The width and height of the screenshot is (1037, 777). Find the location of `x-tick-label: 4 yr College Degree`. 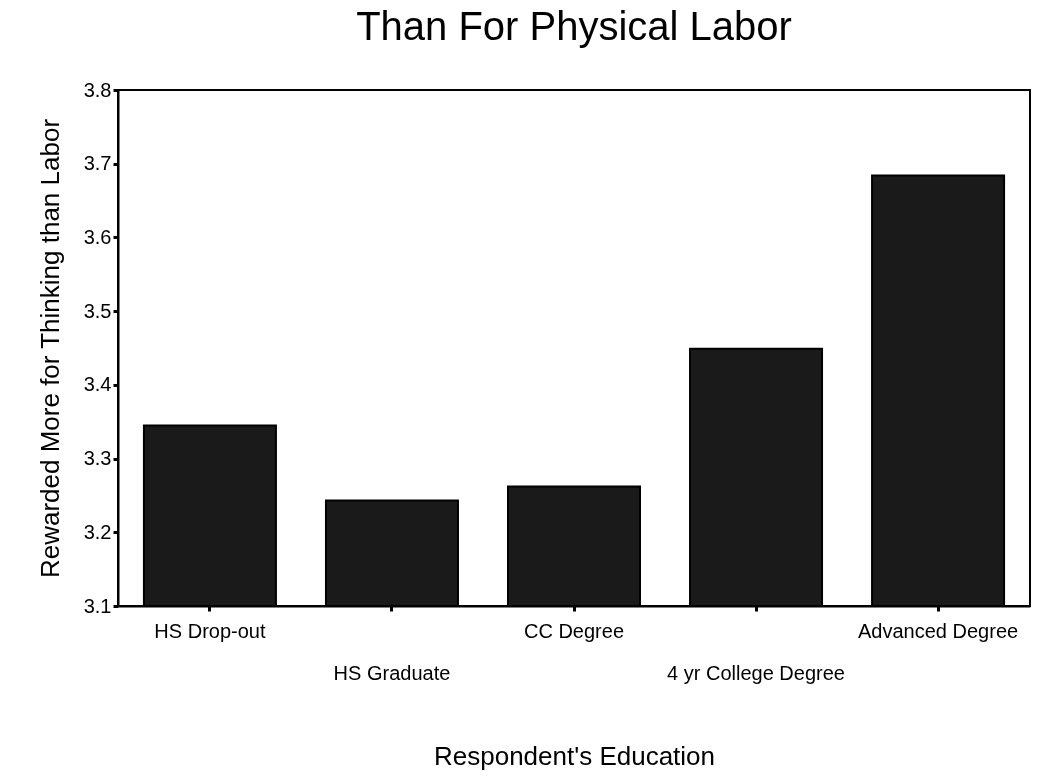

x-tick-label: 4 yr College Degree is located at coordinates (756, 672).